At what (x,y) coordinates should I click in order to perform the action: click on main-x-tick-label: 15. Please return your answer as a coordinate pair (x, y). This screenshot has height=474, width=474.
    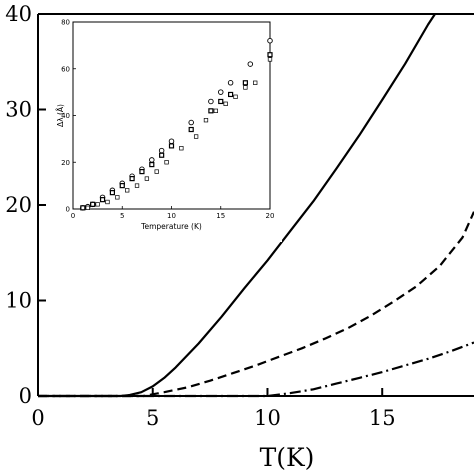
    Looking at the image, I should click on (382, 418).